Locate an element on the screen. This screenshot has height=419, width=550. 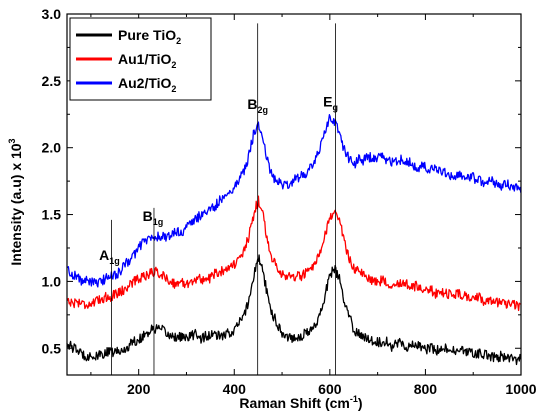
legend-label-text: Au1/TiO is located at coordinates (145, 59).